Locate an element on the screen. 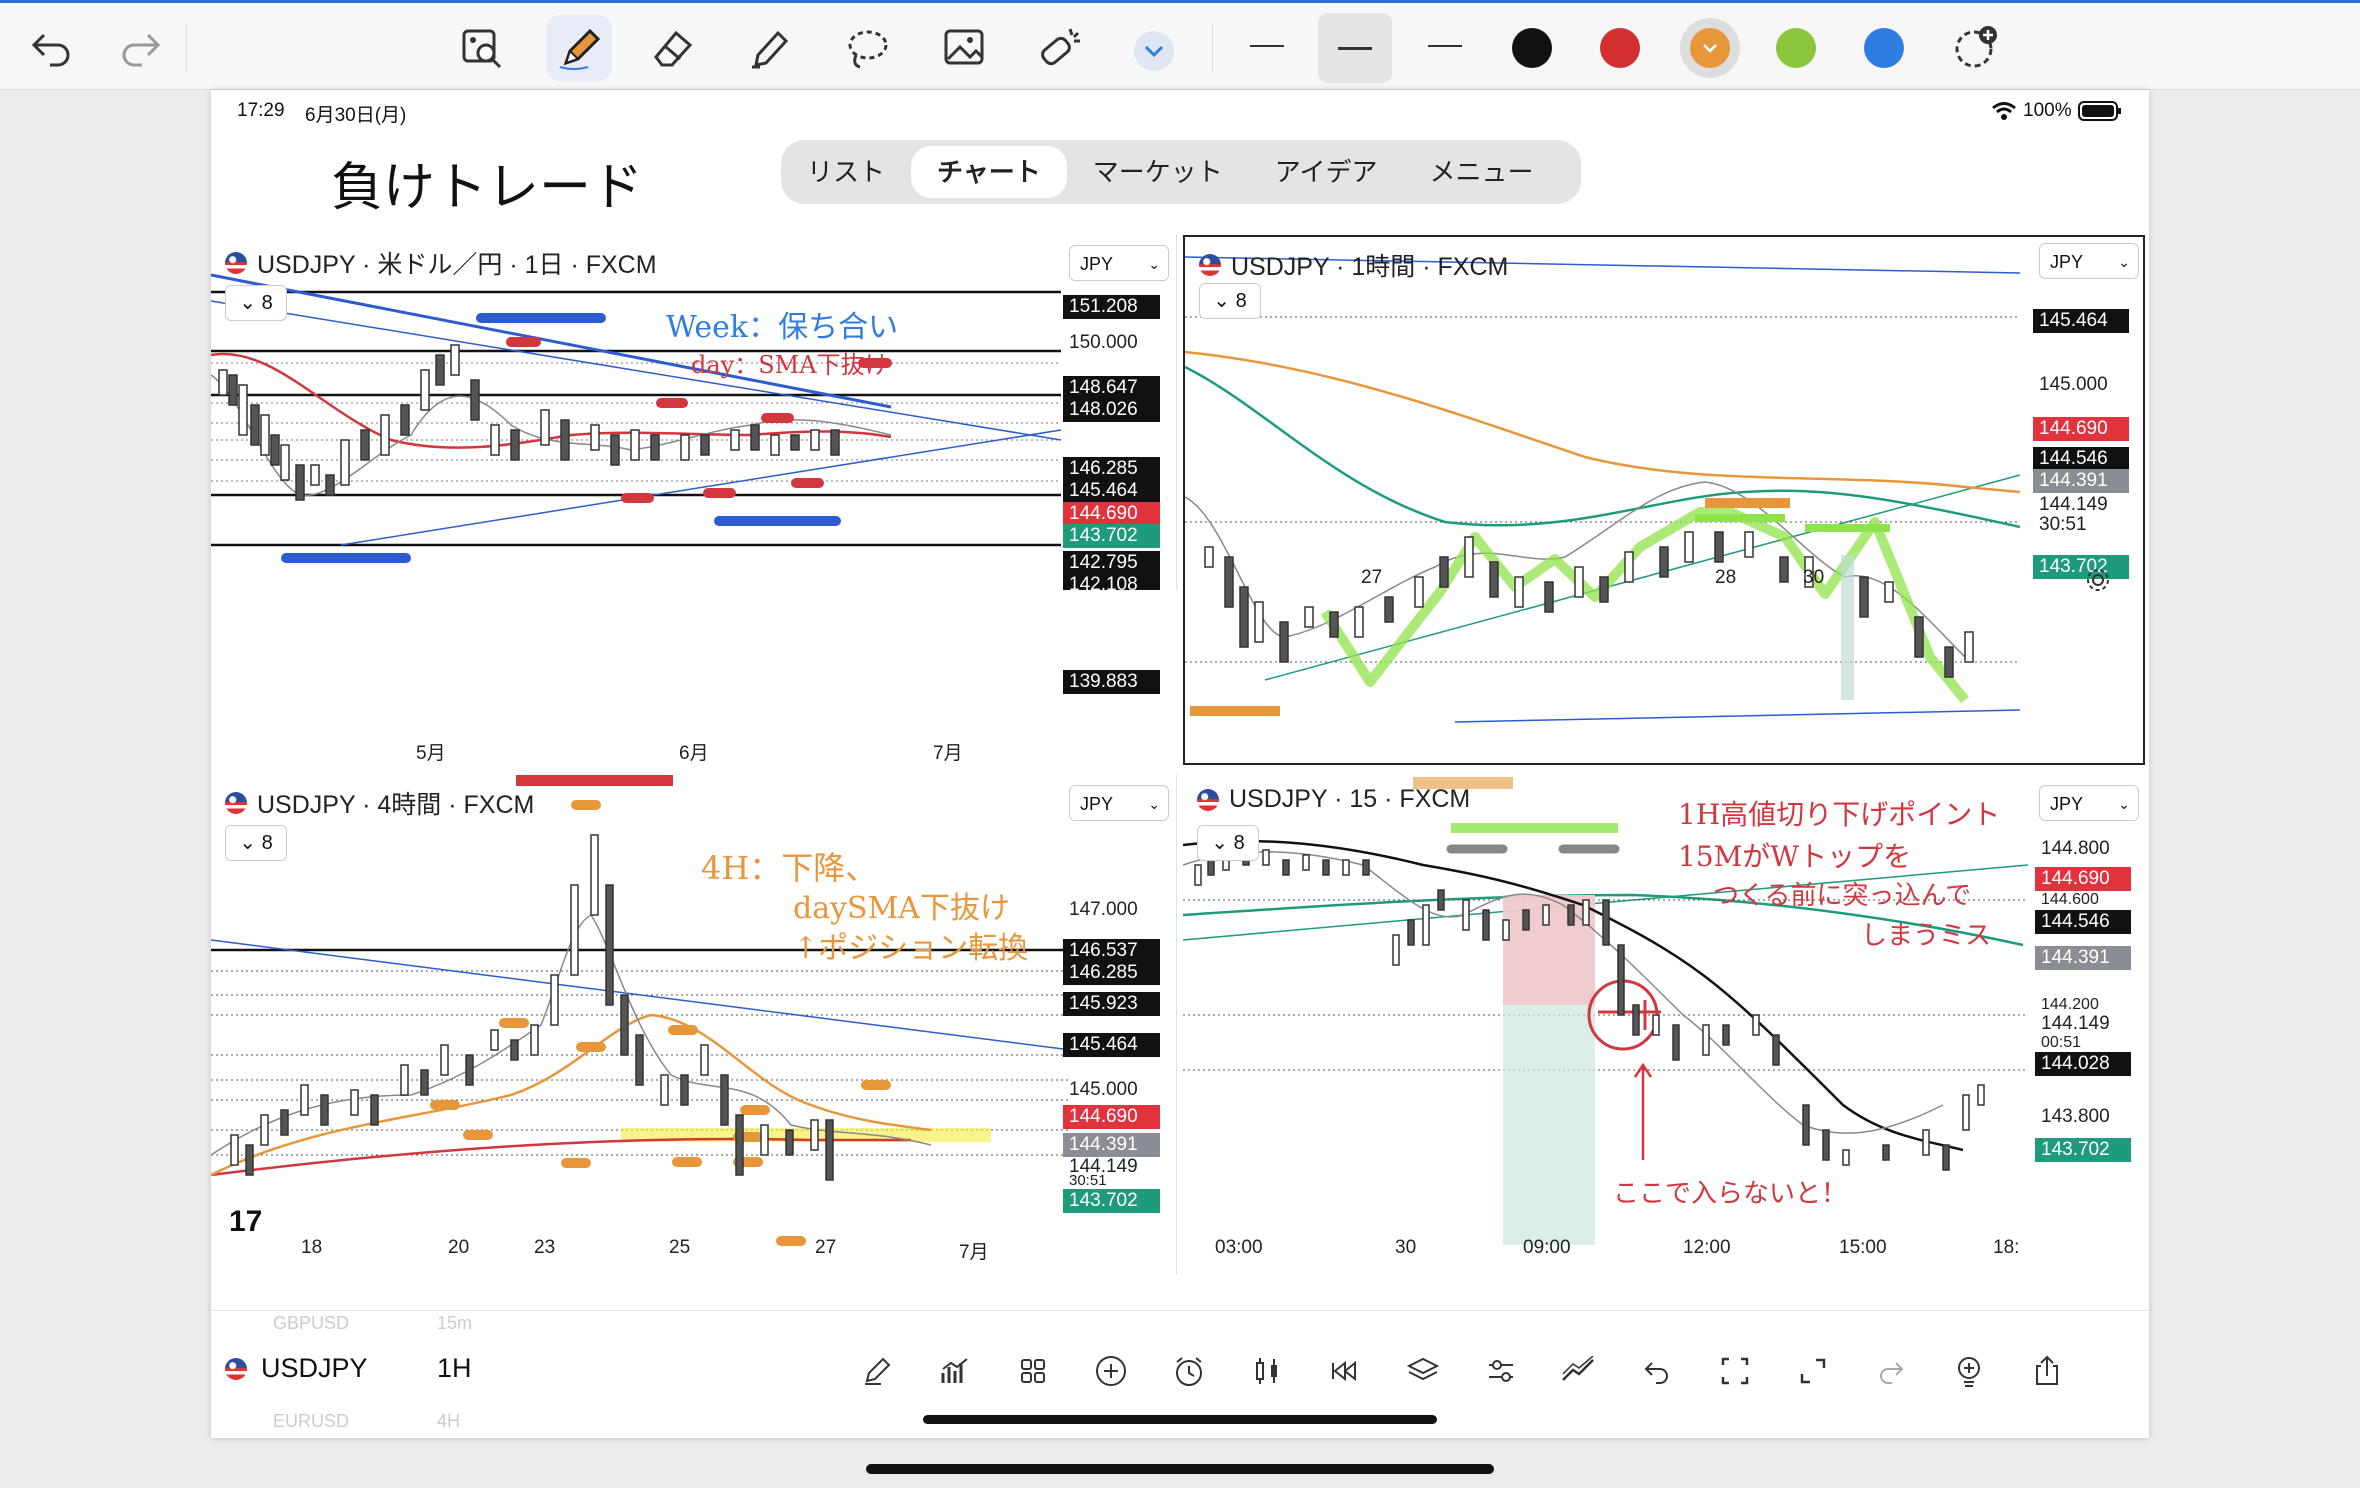  x-axis-label: 23 is located at coordinates (545, 1247).